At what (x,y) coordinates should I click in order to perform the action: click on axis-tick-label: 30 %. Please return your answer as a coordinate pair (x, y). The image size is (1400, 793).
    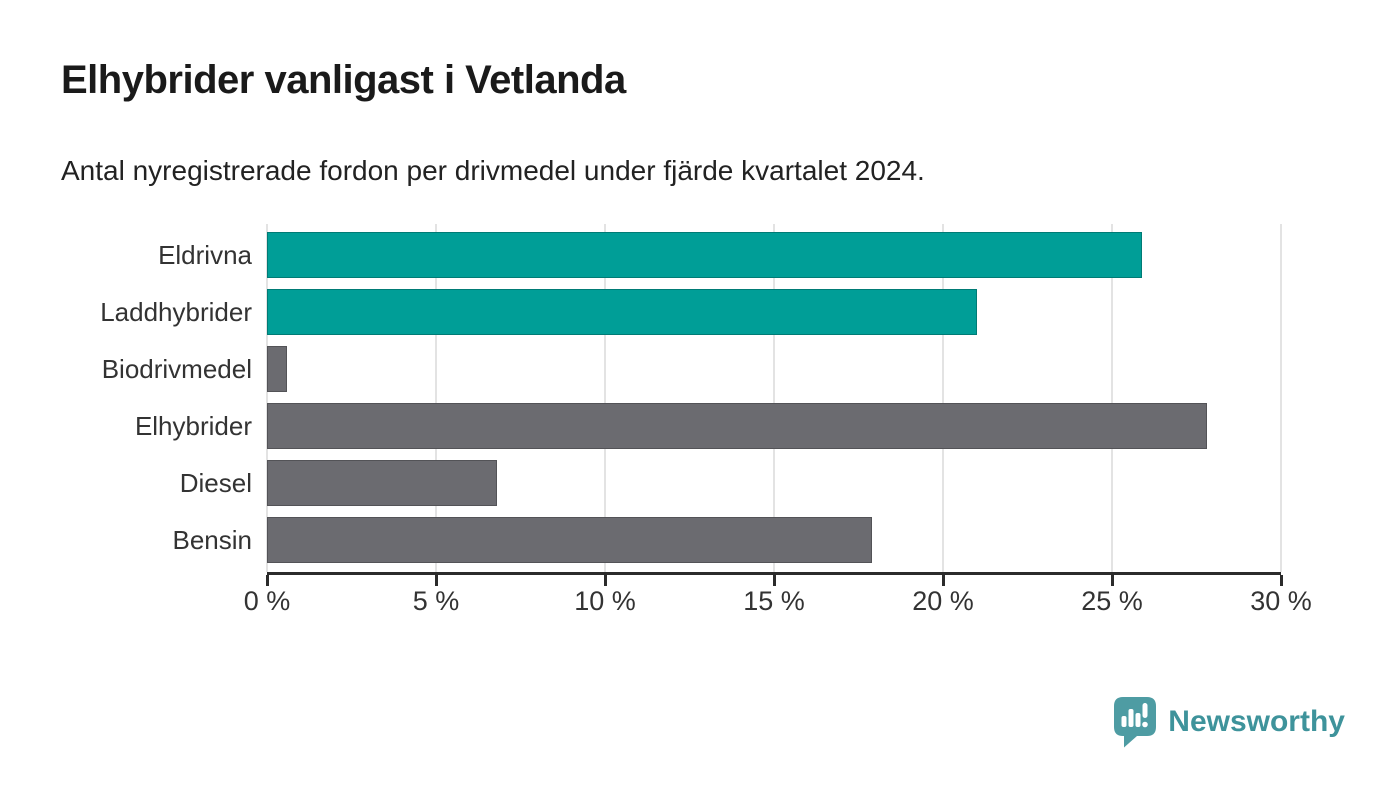
    Looking at the image, I should click on (1281, 601).